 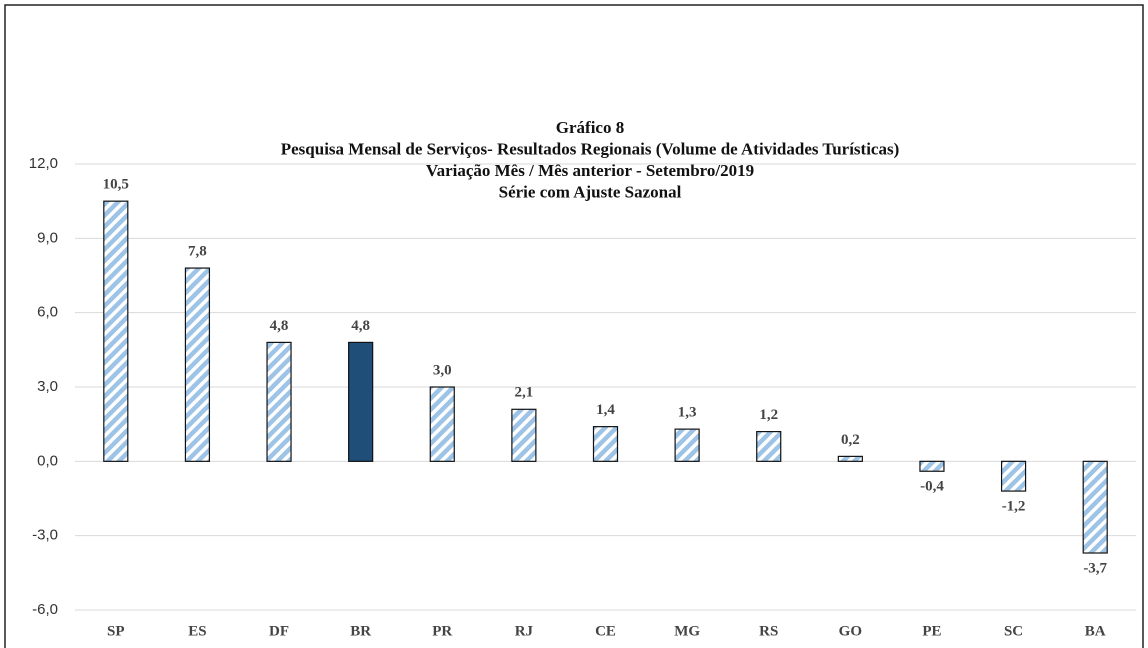 I want to click on chart-title: Gráfico 8, so click(x=590, y=127).